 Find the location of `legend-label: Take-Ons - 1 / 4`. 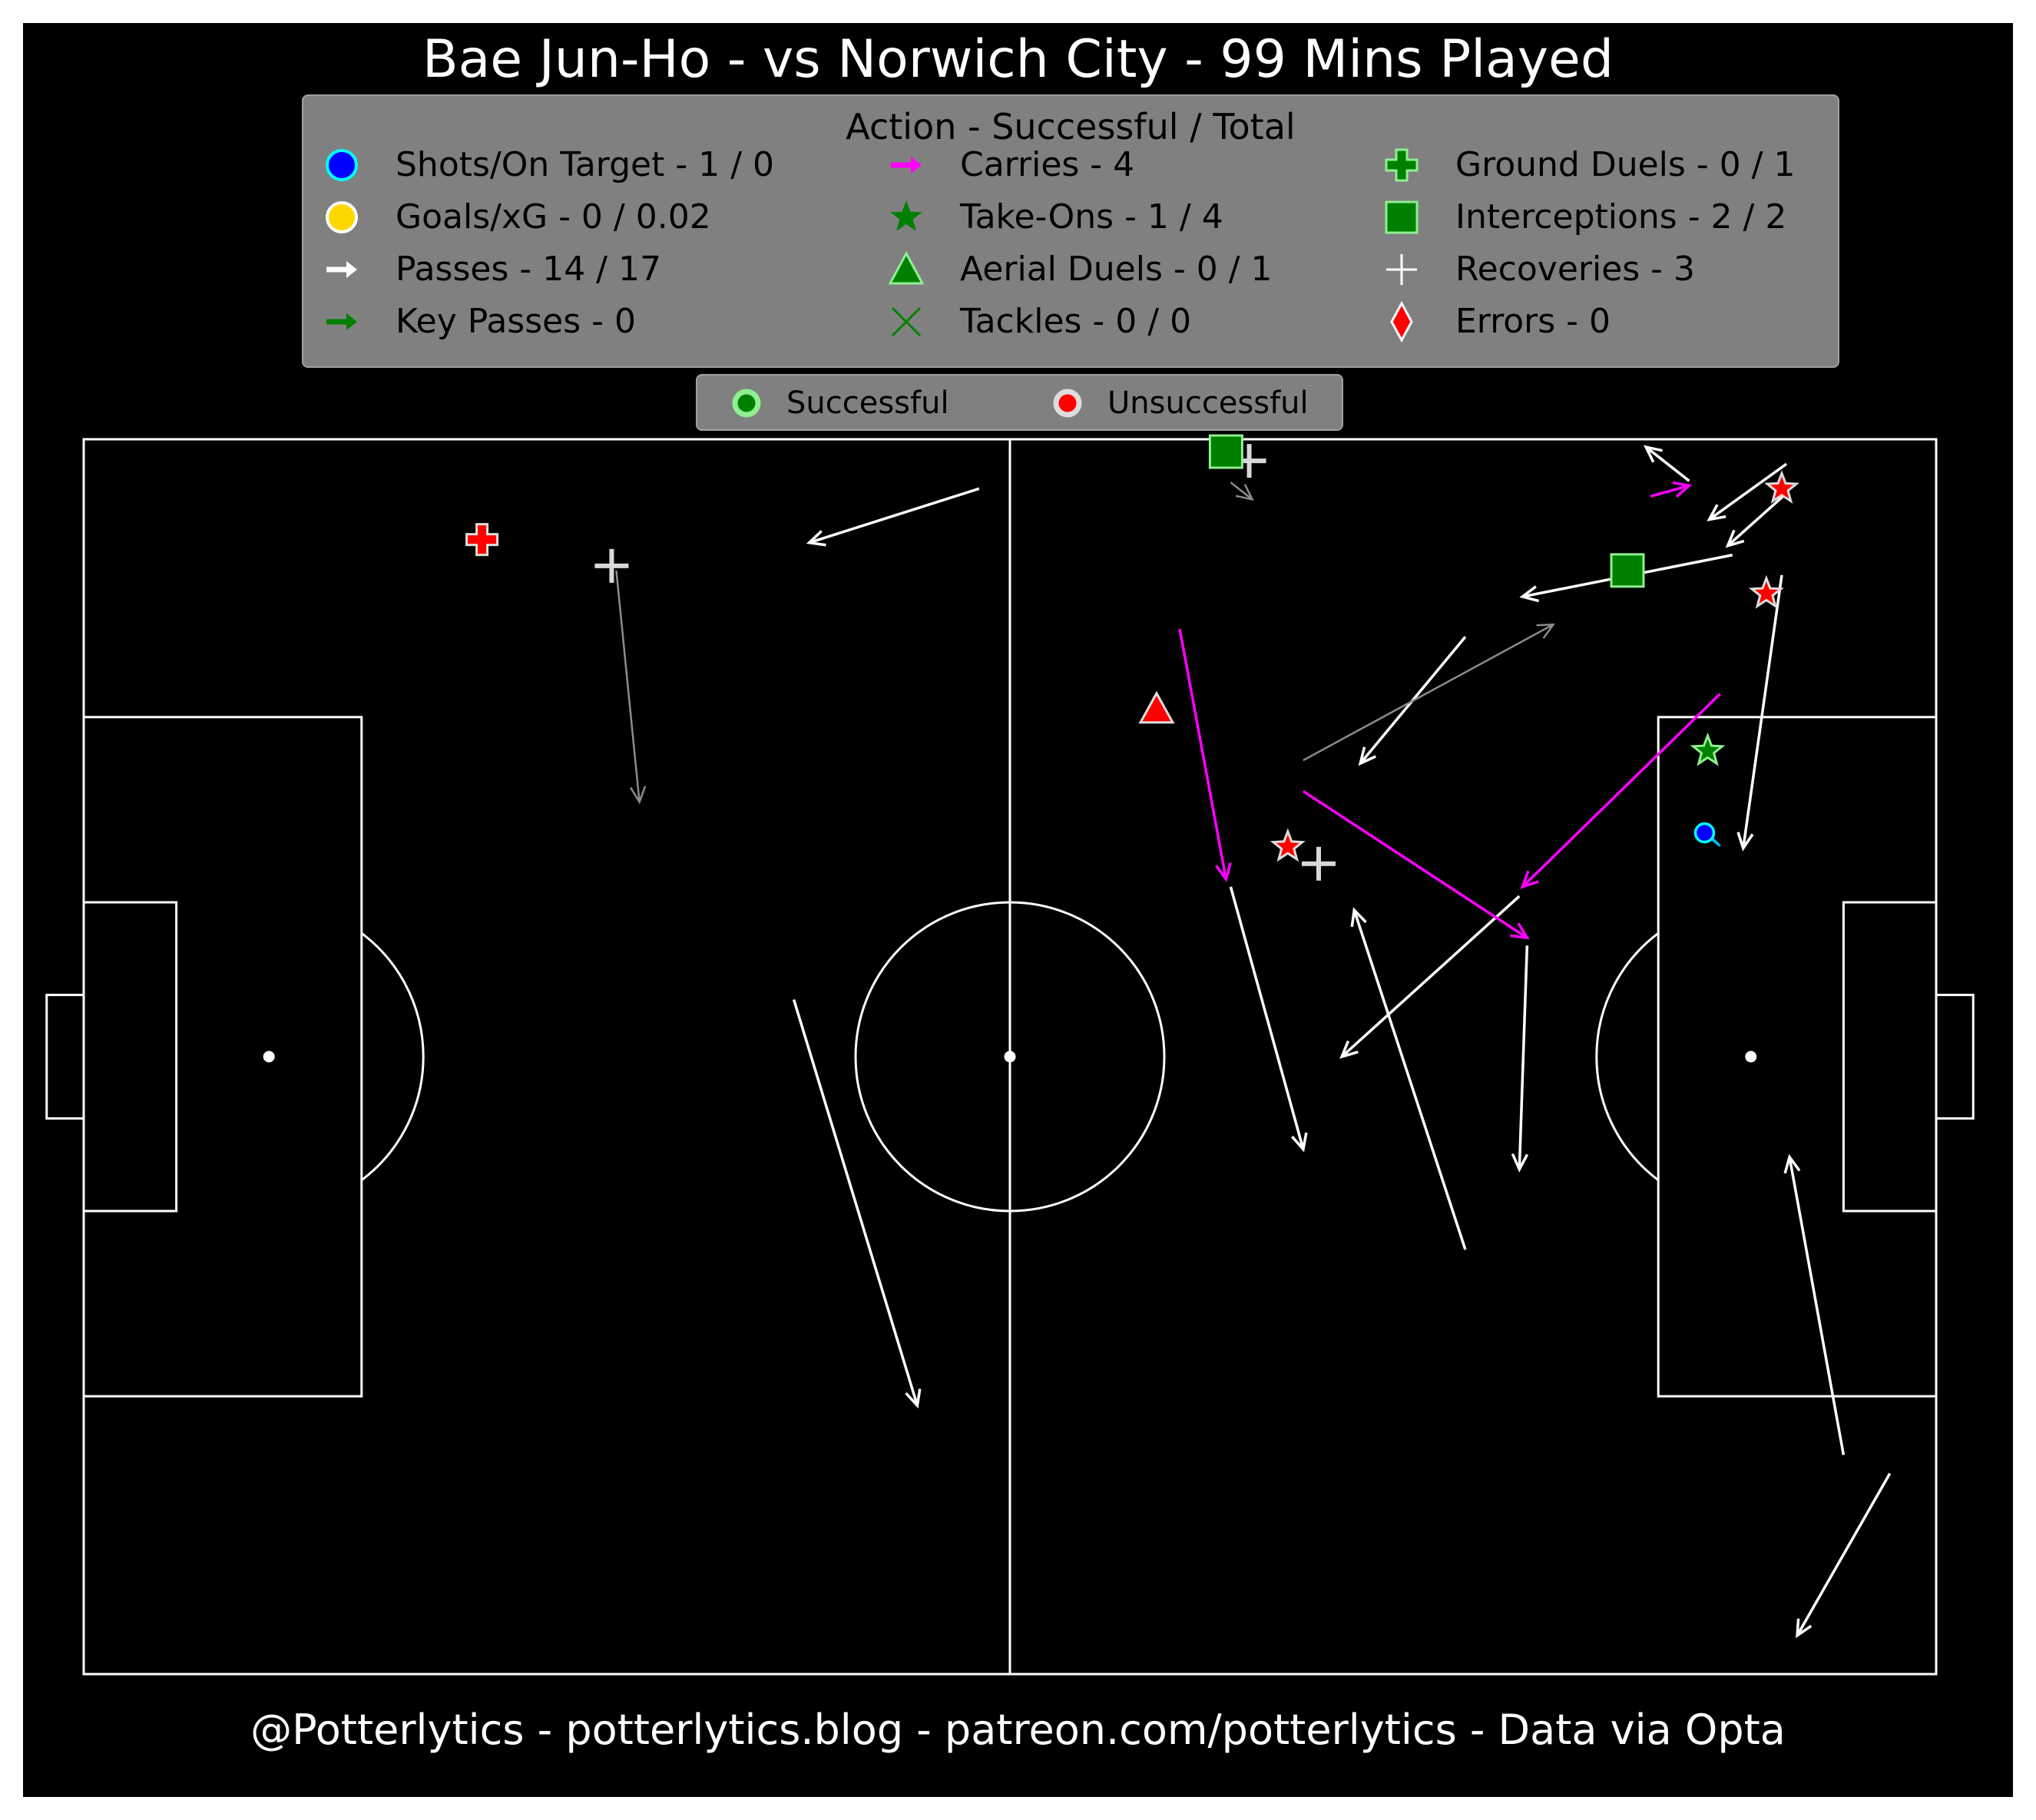

legend-label: Take-Ons - 1 / 4 is located at coordinates (1091, 217).